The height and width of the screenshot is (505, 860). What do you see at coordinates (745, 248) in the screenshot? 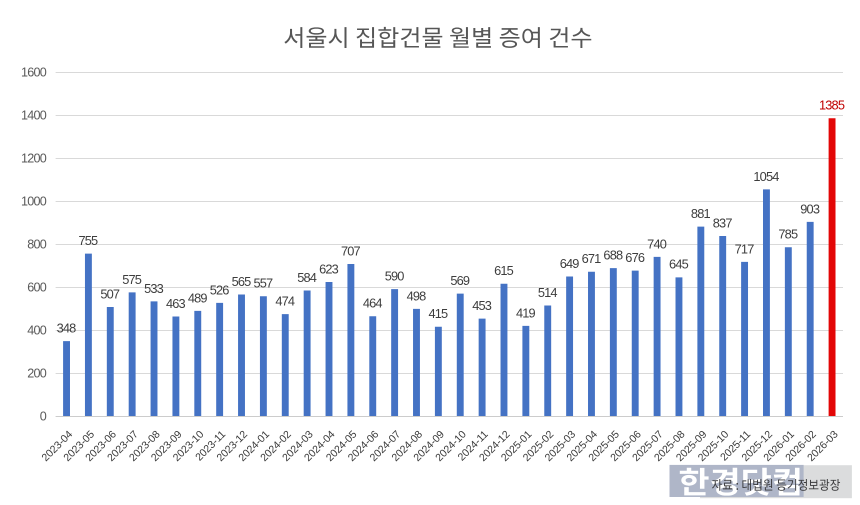
I see `svg-text: 717` at bounding box center [745, 248].